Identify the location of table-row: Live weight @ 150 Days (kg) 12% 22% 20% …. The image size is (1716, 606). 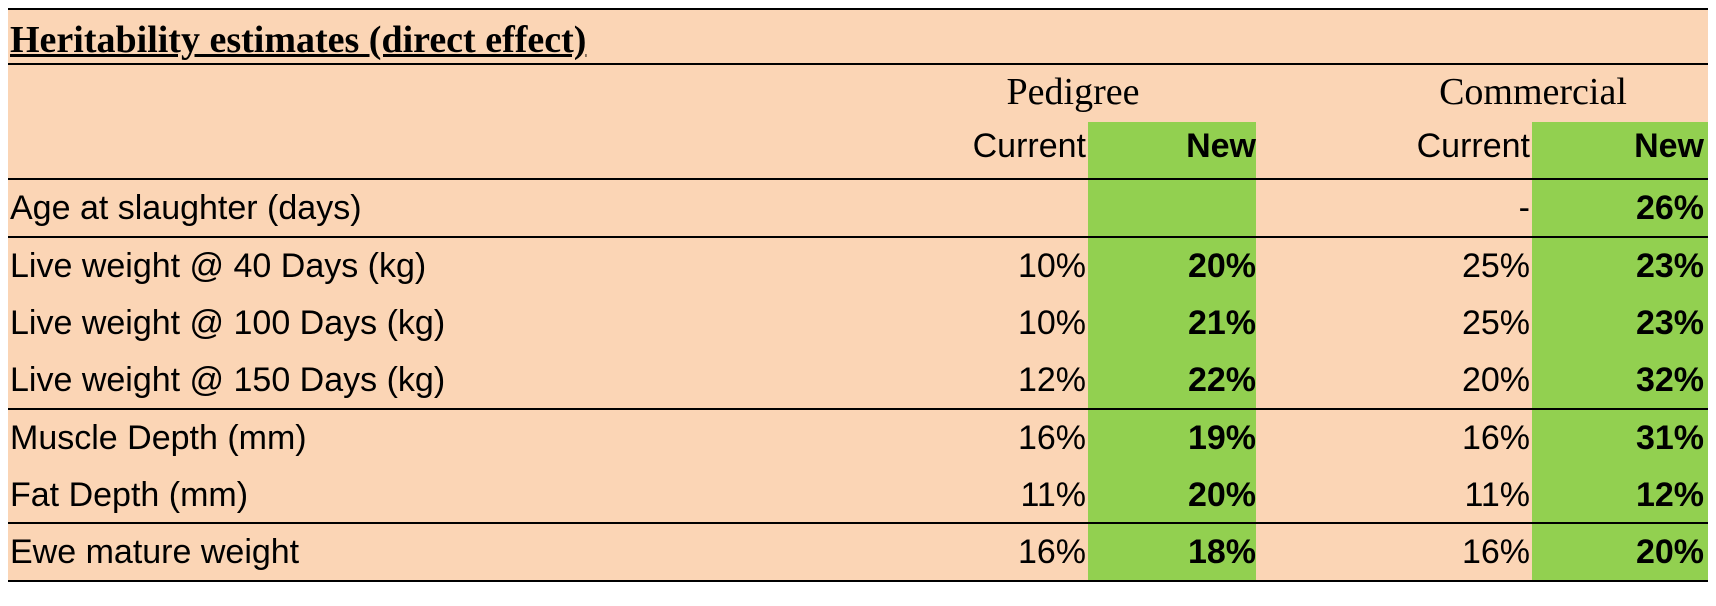
(858, 380).